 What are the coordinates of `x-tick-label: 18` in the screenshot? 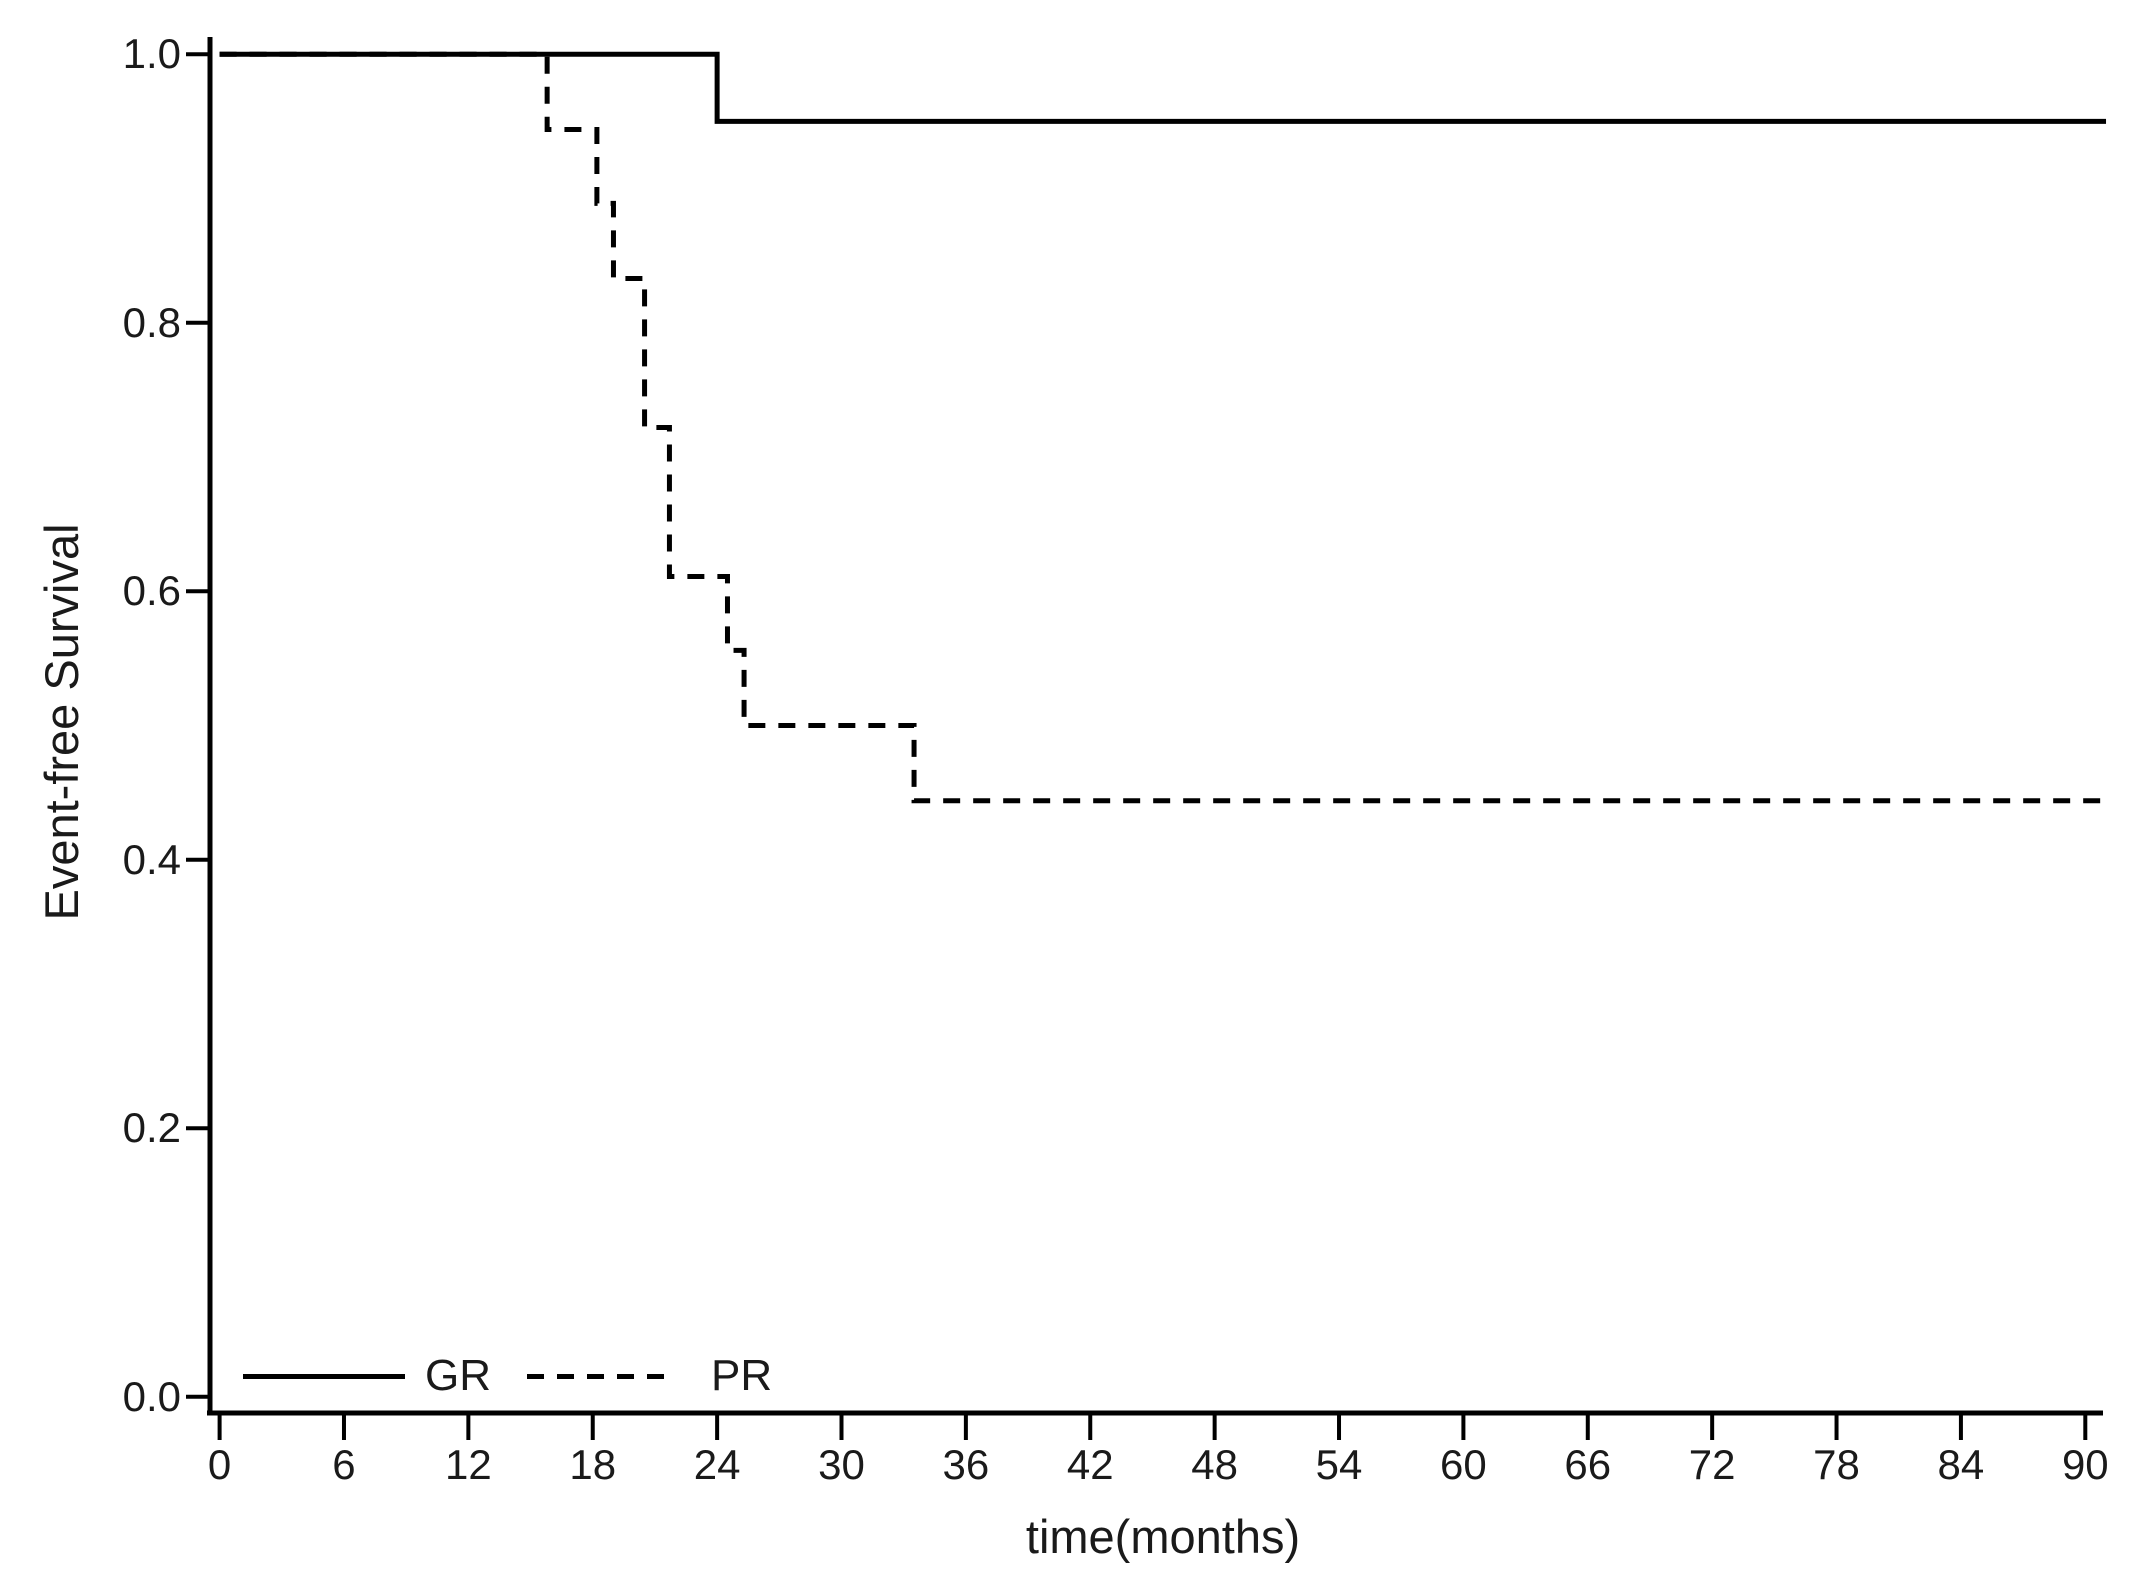 It's located at (593, 1464).